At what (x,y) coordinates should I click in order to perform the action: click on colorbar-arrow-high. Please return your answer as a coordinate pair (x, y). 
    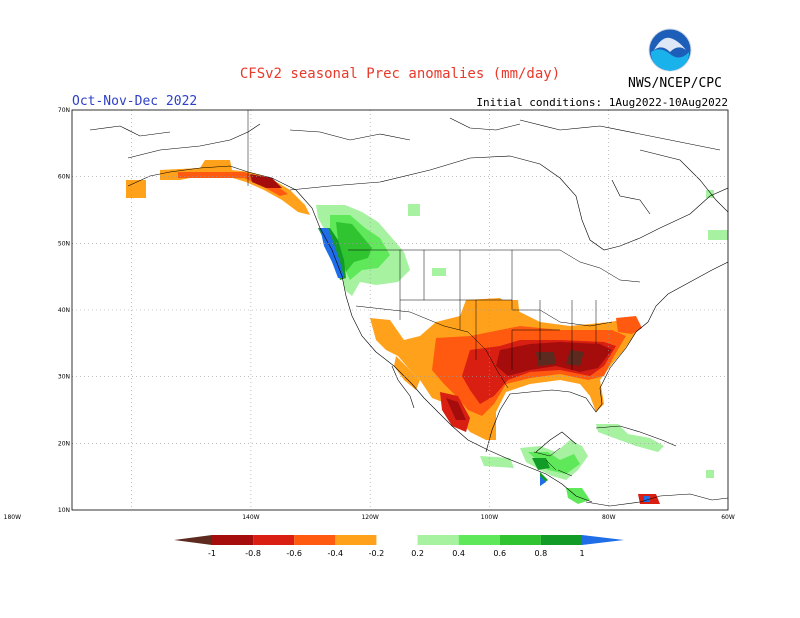
    Looking at the image, I should click on (603, 540).